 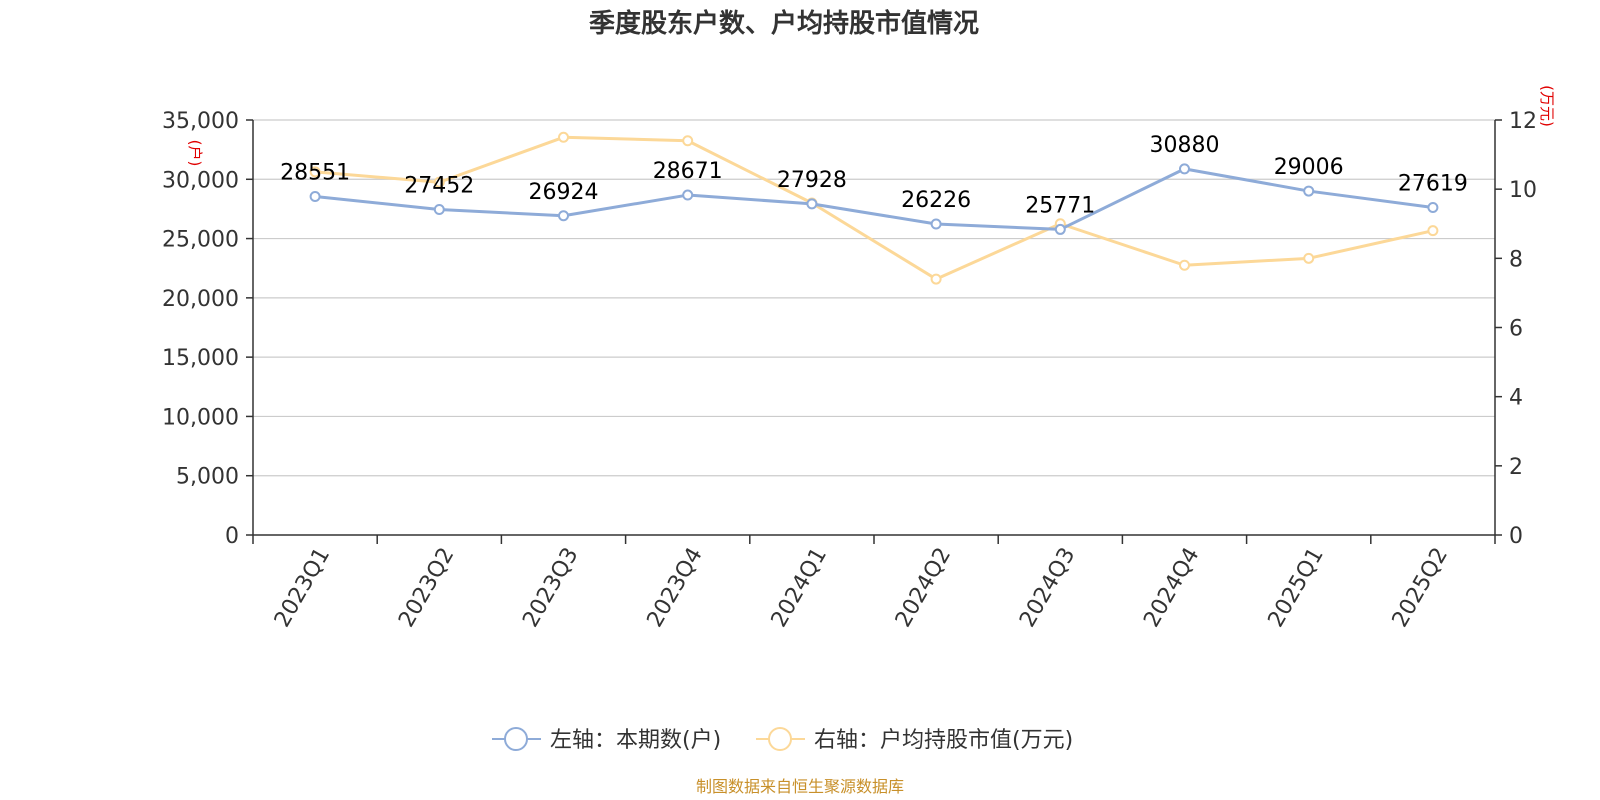 I want to click on legend-item-left: 左轴：本期数(户), so click(x=606, y=740).